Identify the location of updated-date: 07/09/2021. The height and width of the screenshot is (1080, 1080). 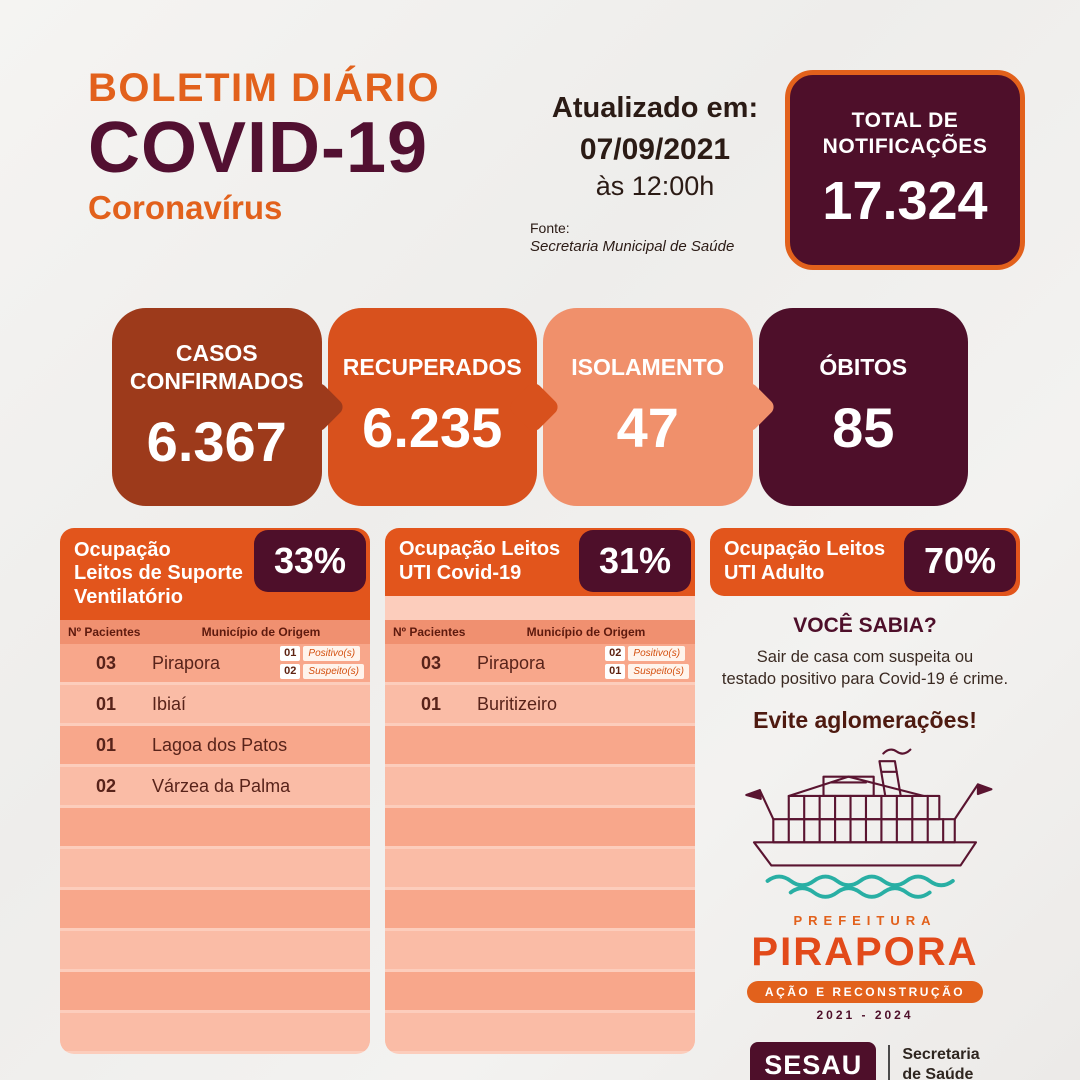
(655, 149).